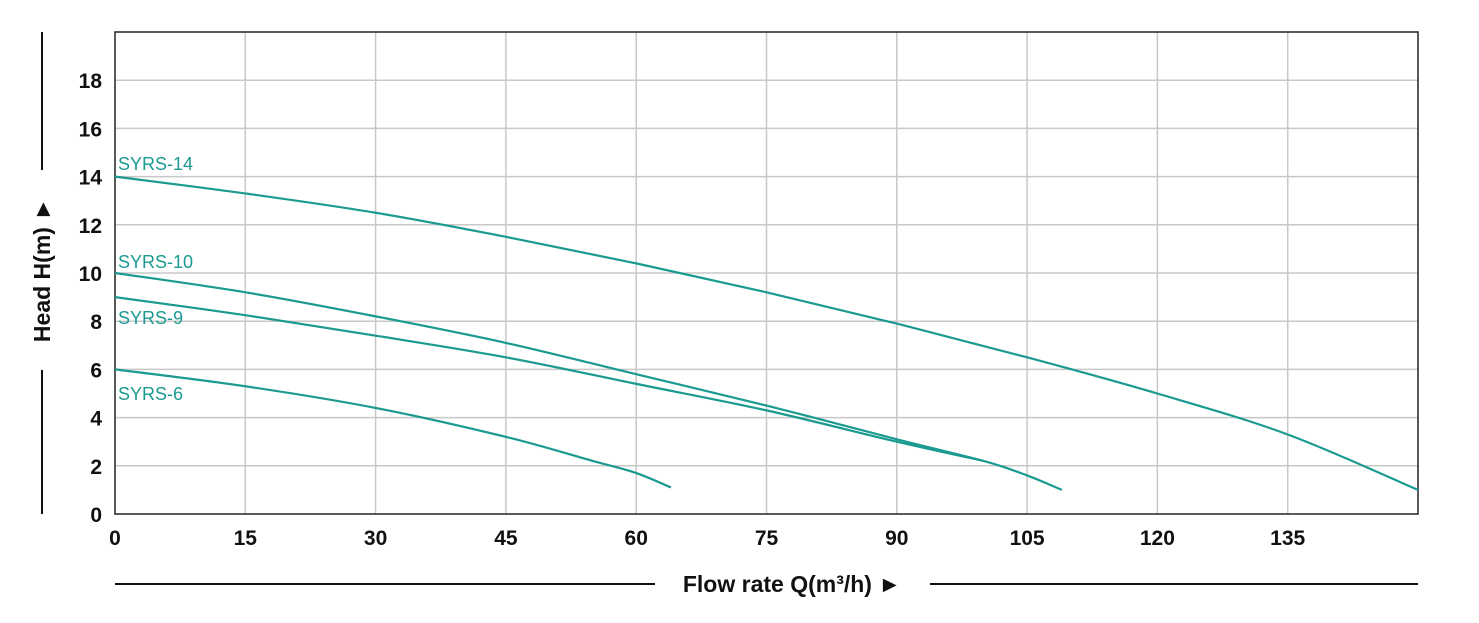 The width and height of the screenshot is (1479, 623). Describe the element at coordinates (155, 262) in the screenshot. I see `series-label: SYRS-10` at that location.